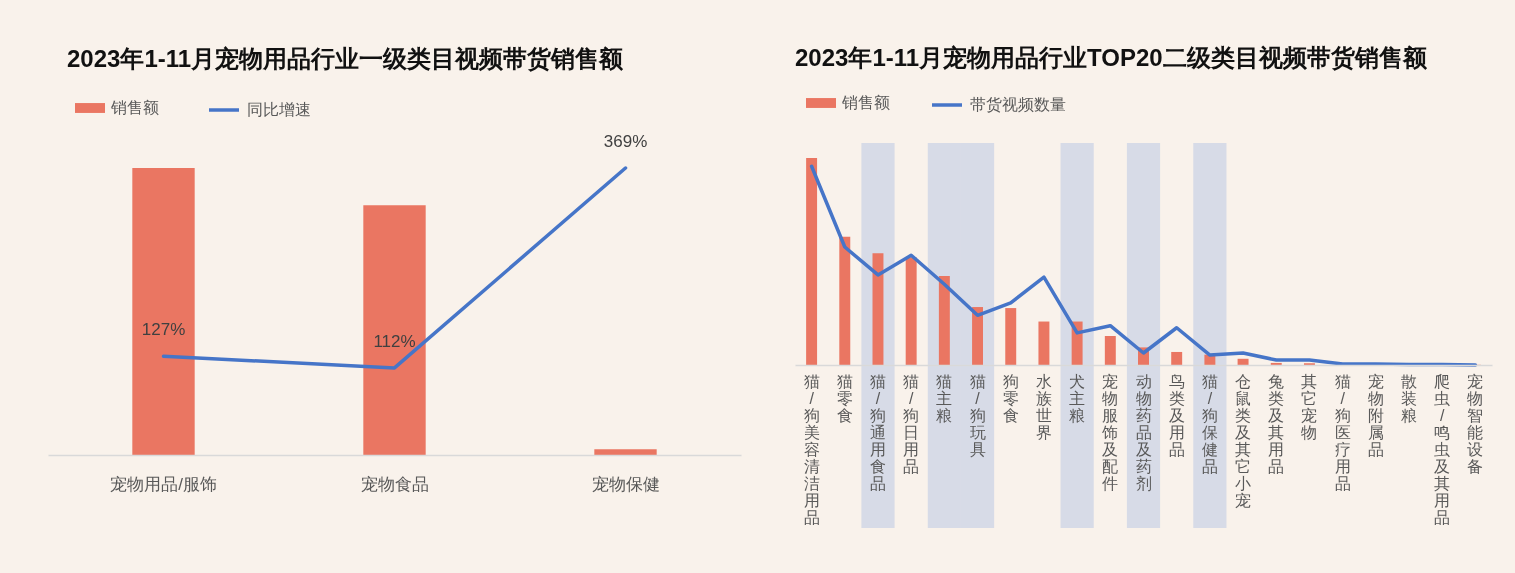  I want to click on x-tick-label: 猫/狗医疗用品, so click(1342, 432).